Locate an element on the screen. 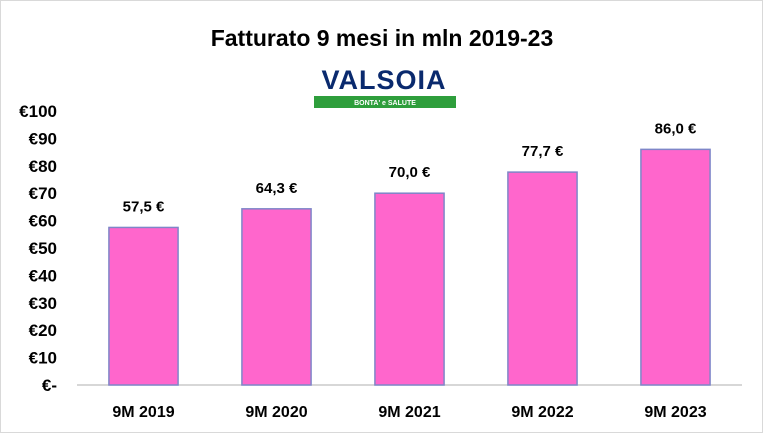  bar-9m-2021 is located at coordinates (409, 289).